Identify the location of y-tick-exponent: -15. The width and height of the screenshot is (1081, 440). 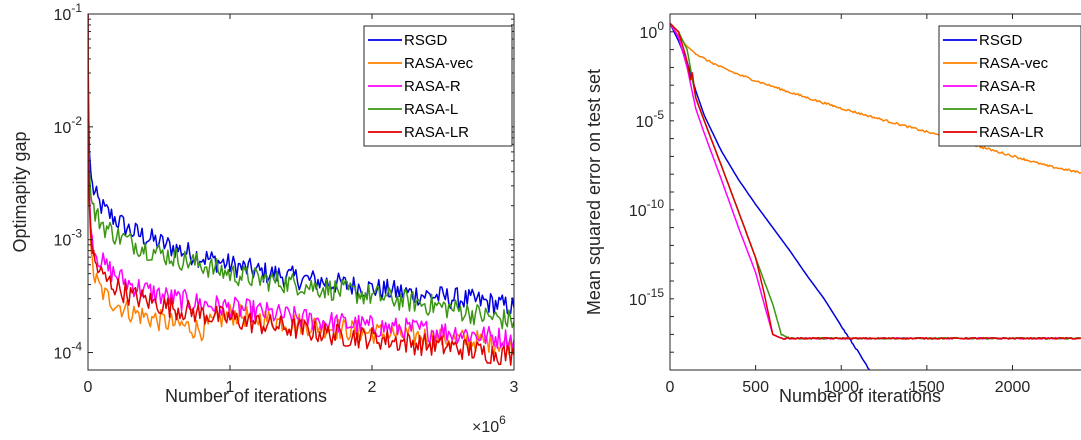
(656, 293).